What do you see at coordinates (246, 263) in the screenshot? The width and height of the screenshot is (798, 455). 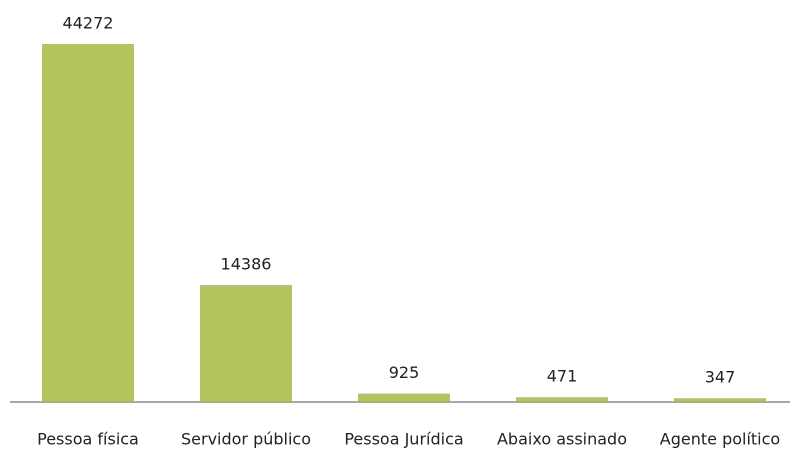 I see `value-label: 14386` at bounding box center [246, 263].